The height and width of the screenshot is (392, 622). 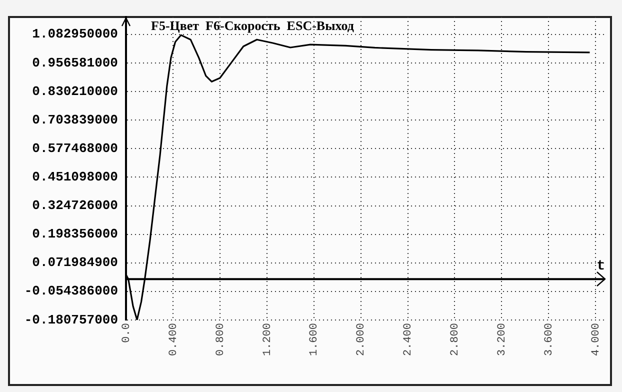 I want to click on y-tick-label: -0.180757000, so click(x=71, y=320).